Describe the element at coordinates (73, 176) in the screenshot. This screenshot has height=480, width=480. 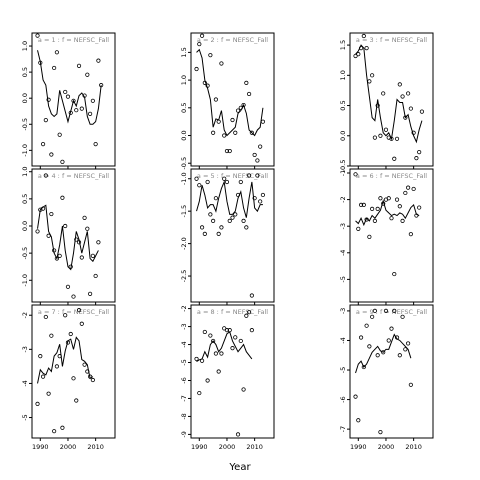
I see `panel-title: a = 4 : f = NEFSC_Fall` at that location.